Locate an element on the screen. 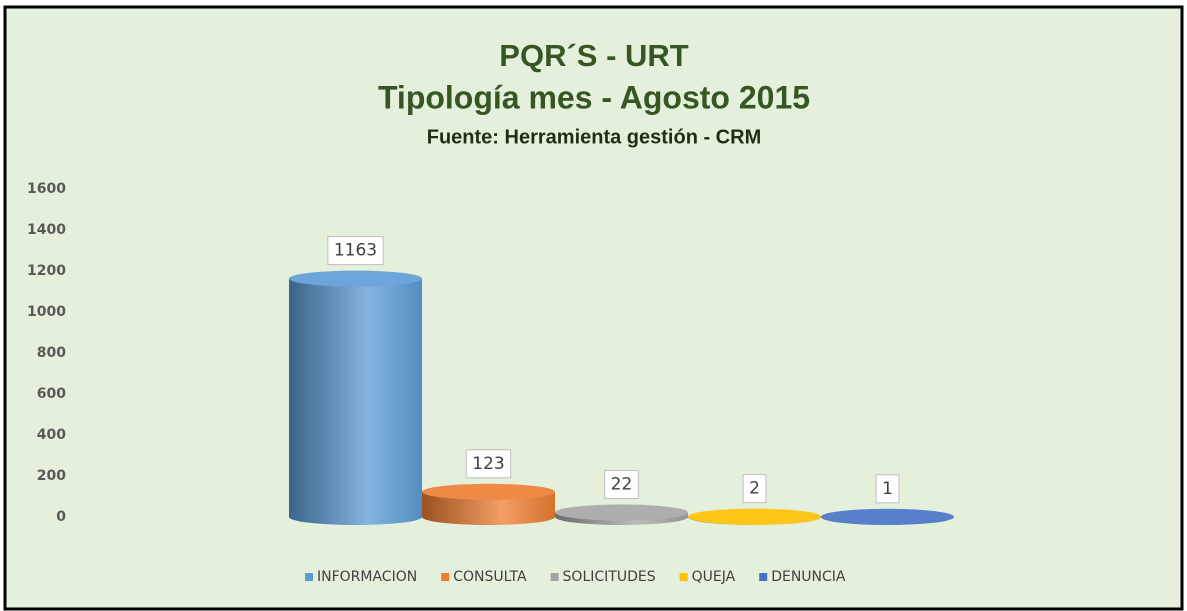 The image size is (1187, 611). data-label: 1 is located at coordinates (887, 489).